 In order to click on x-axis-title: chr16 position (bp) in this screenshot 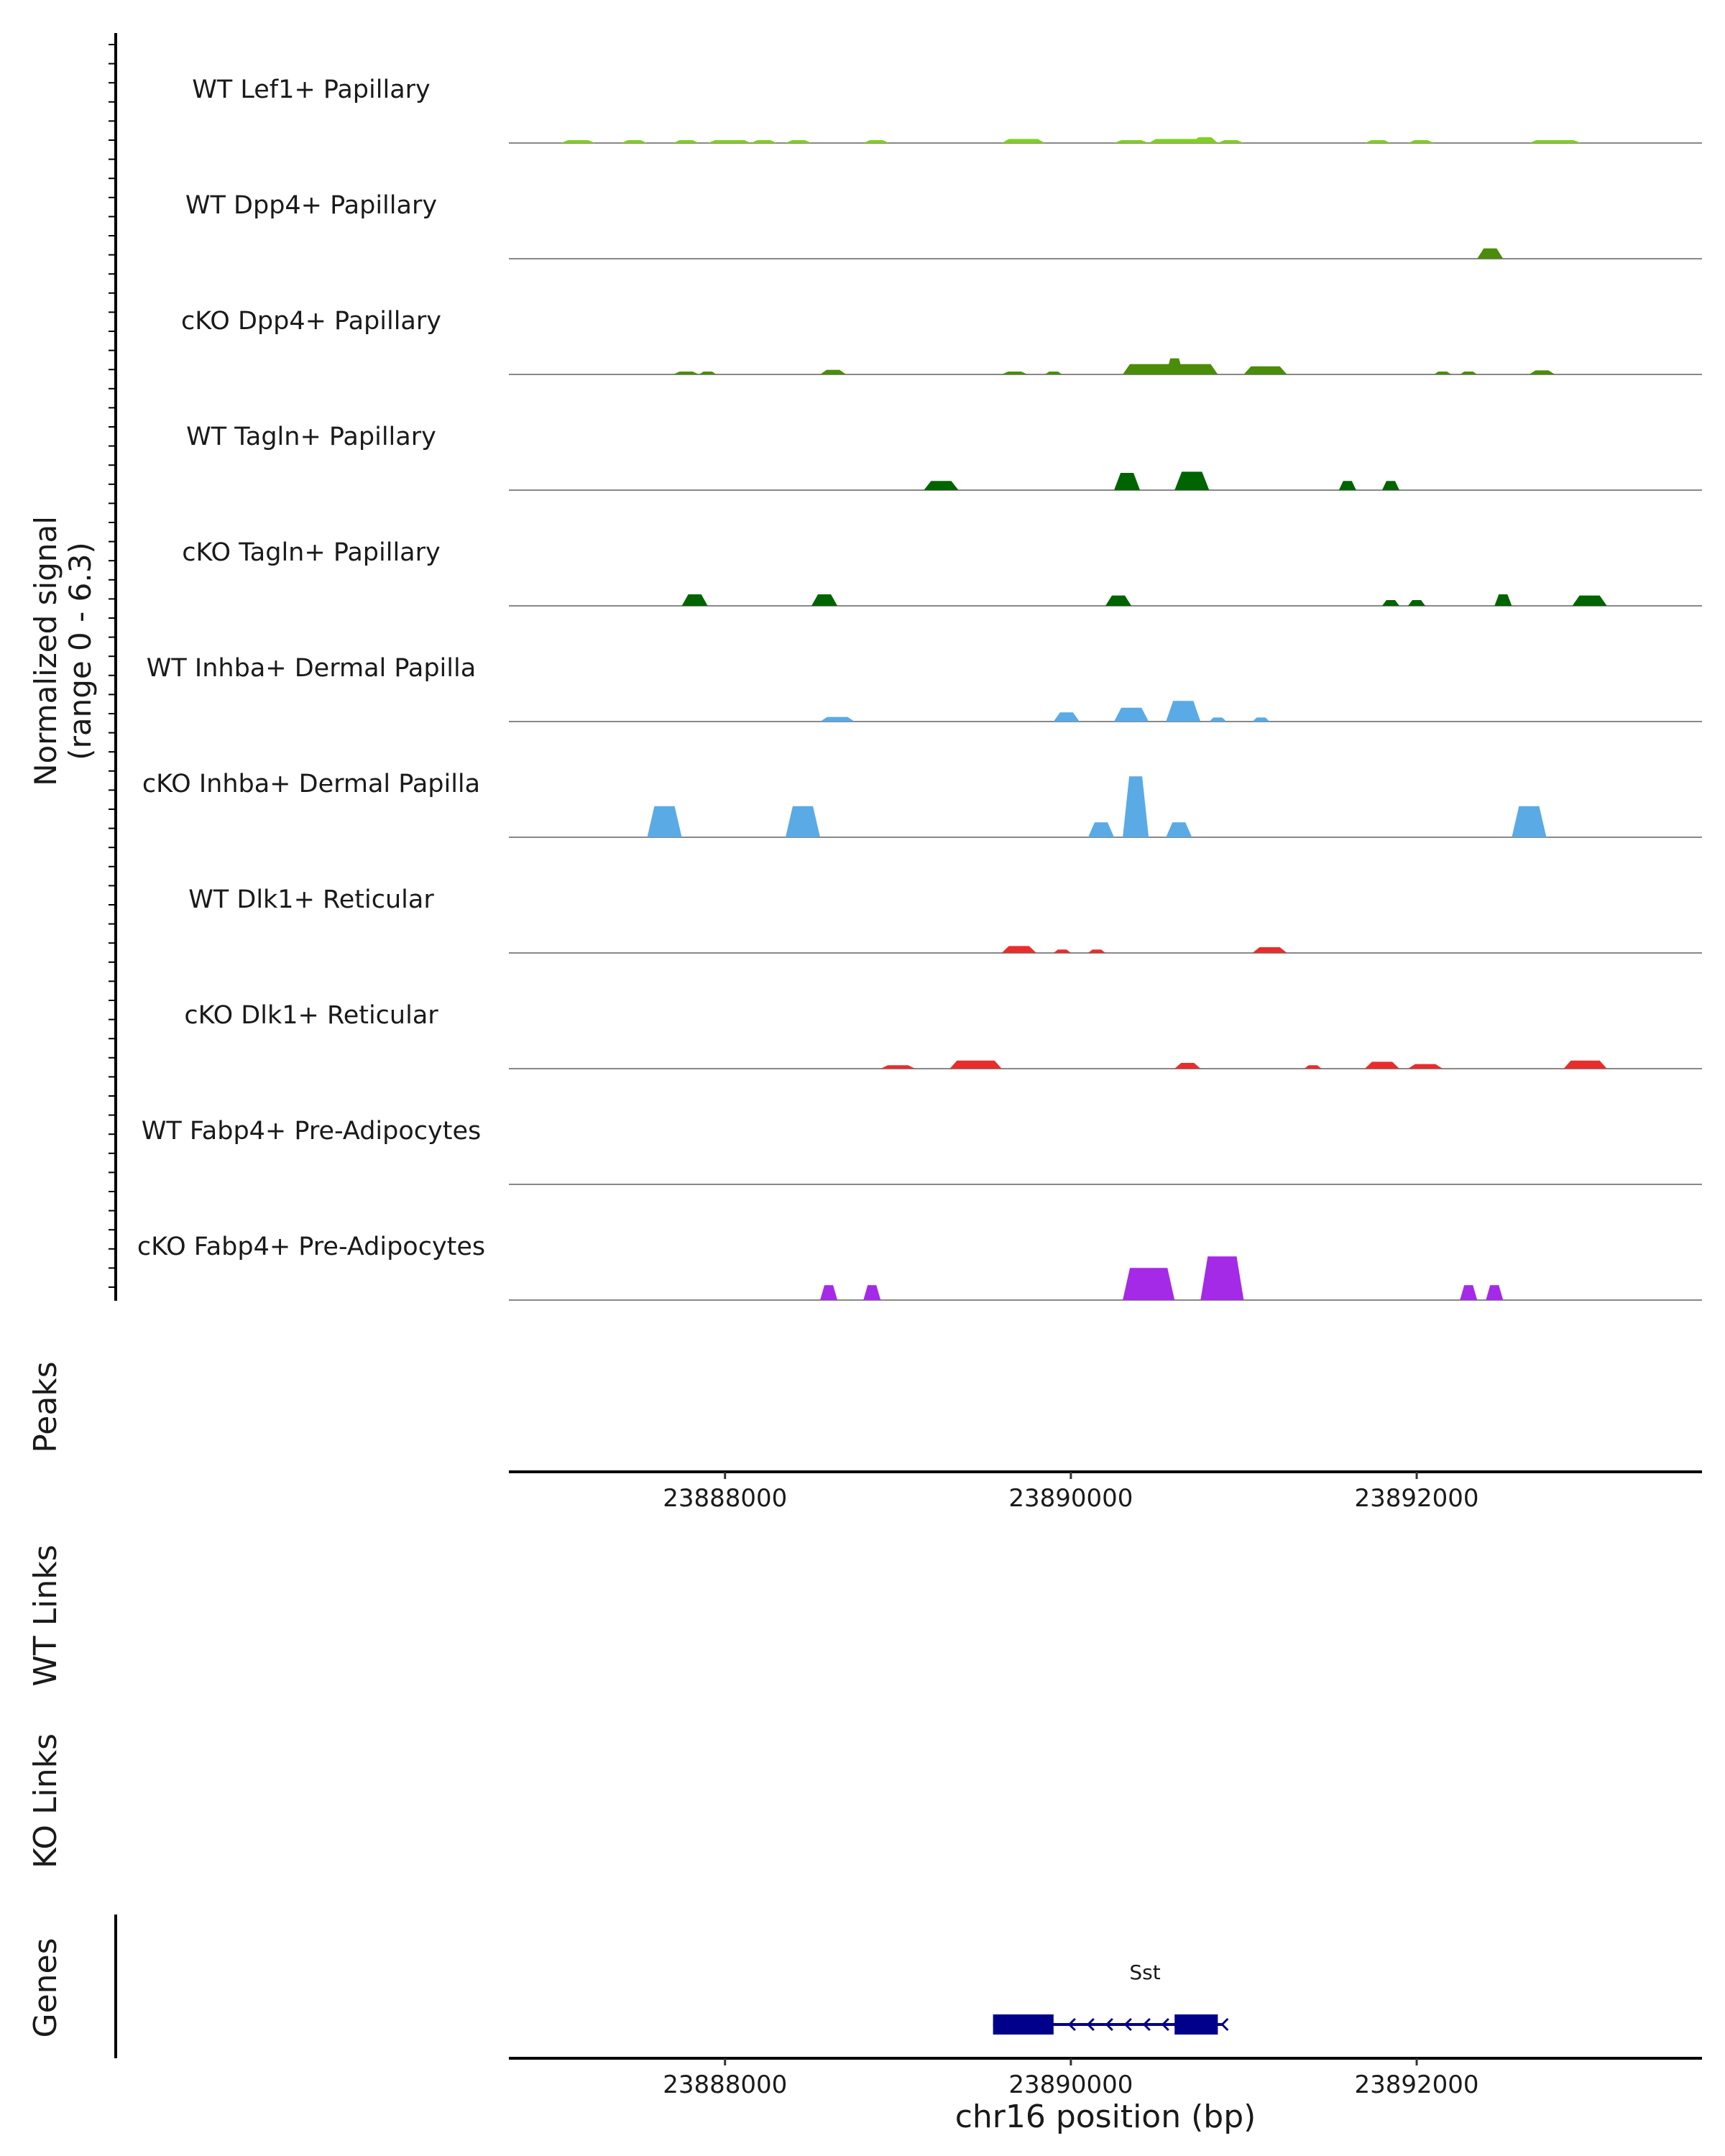, I will do `click(1105, 2117)`.